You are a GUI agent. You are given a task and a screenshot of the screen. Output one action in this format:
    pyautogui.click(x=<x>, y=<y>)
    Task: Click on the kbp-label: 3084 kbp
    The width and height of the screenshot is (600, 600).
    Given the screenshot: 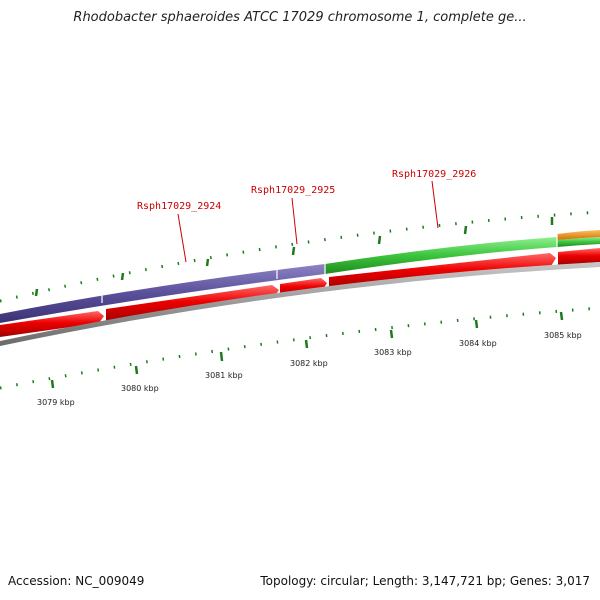 What is the action you would take?
    pyautogui.click(x=478, y=343)
    